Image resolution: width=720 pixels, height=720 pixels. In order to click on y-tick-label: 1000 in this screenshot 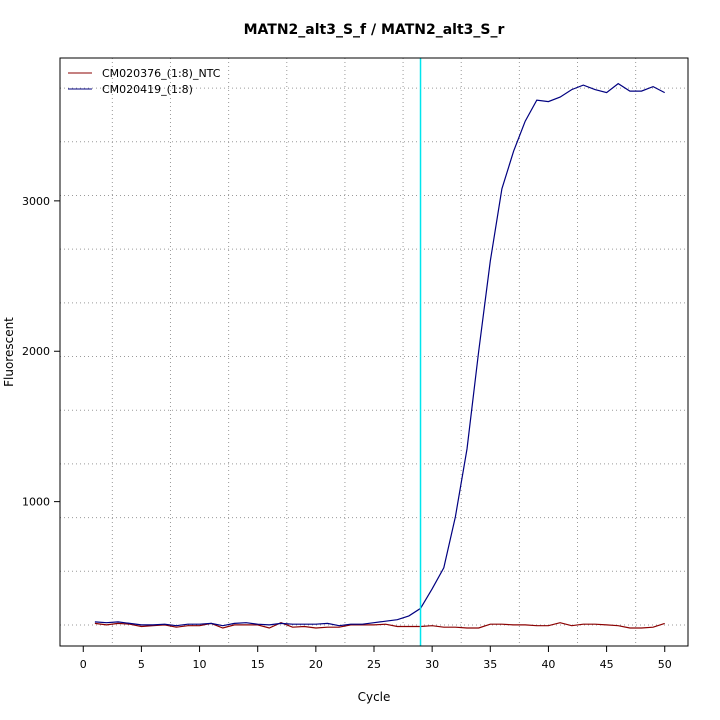, I will do `click(36, 502)`.